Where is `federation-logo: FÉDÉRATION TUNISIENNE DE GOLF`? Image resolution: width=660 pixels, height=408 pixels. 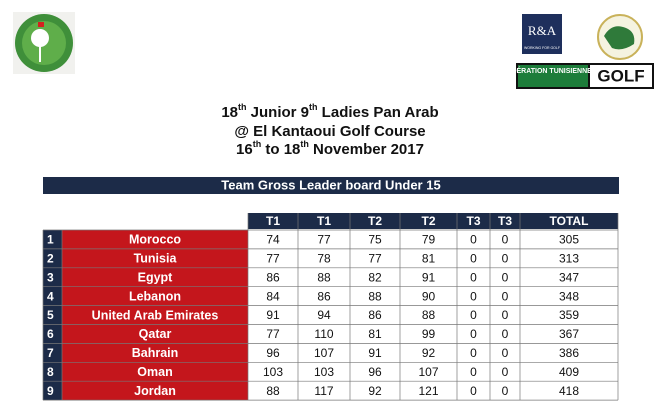 federation-logo: FÉDÉRATION TUNISIENNE DE GOLF is located at coordinates (578, 76).